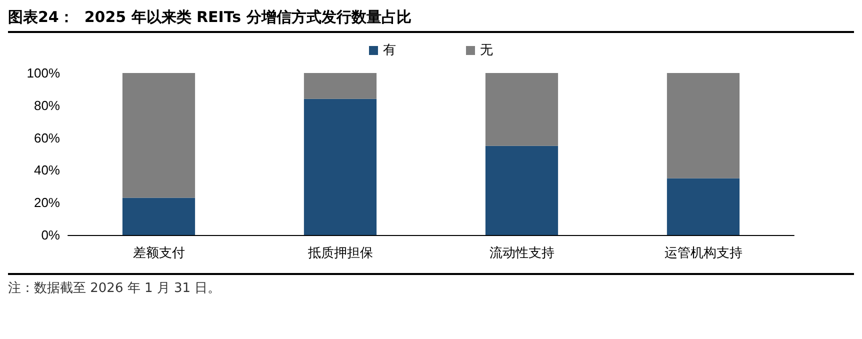 The image size is (862, 339). Describe the element at coordinates (521, 253) in the screenshot. I see `x-tick-label: 流动性支持` at that location.